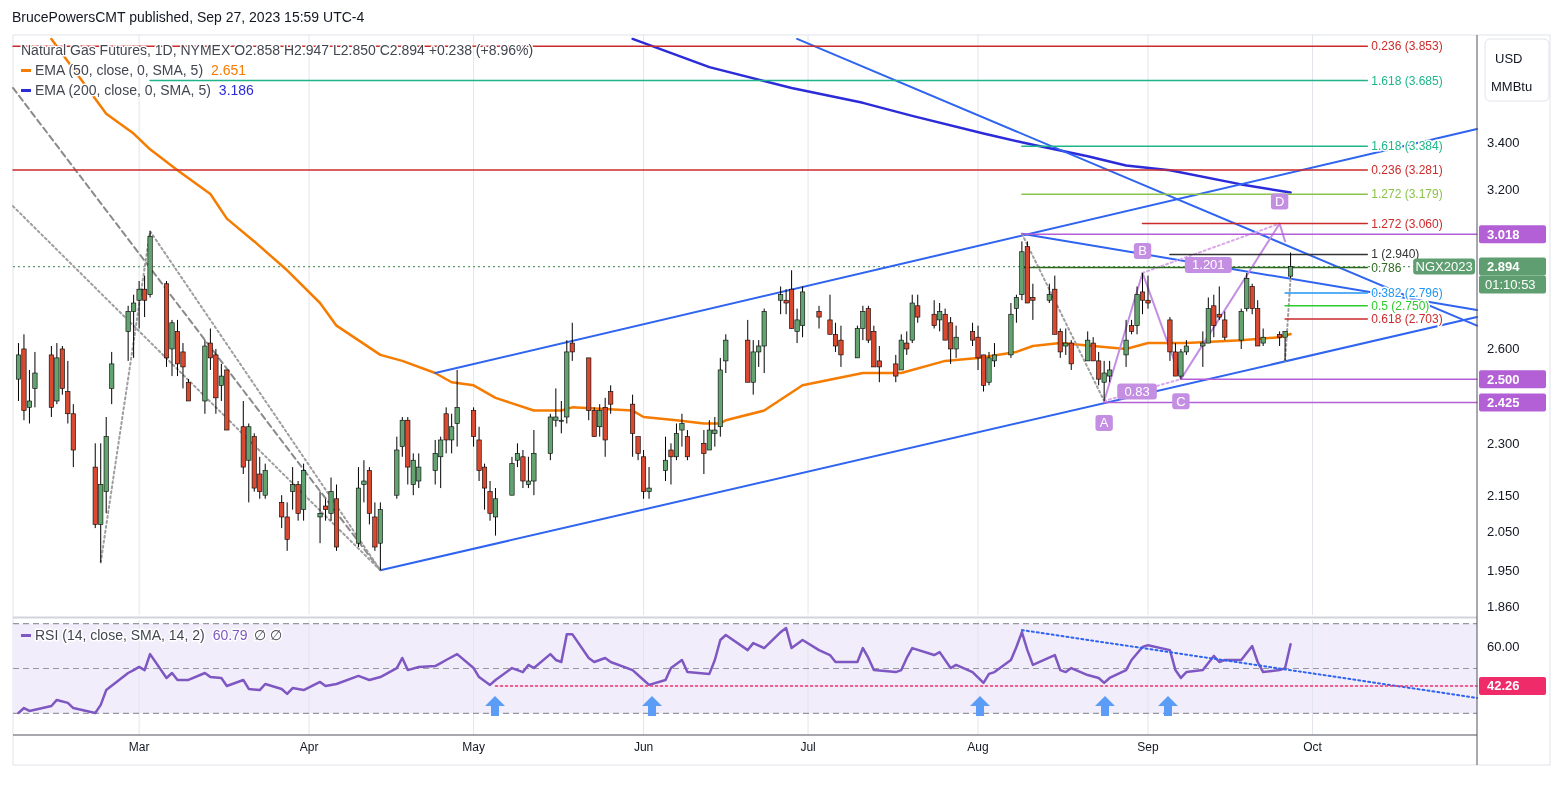  I want to click on annotation: C, so click(1181, 401).